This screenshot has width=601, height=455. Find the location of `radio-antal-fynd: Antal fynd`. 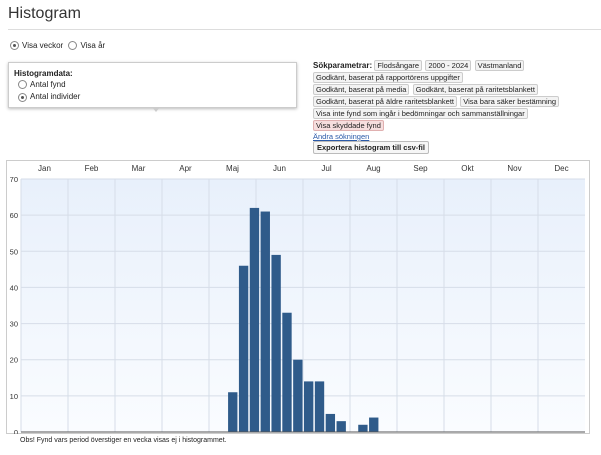

radio-antal-fynd: Antal fynd is located at coordinates (157, 85).